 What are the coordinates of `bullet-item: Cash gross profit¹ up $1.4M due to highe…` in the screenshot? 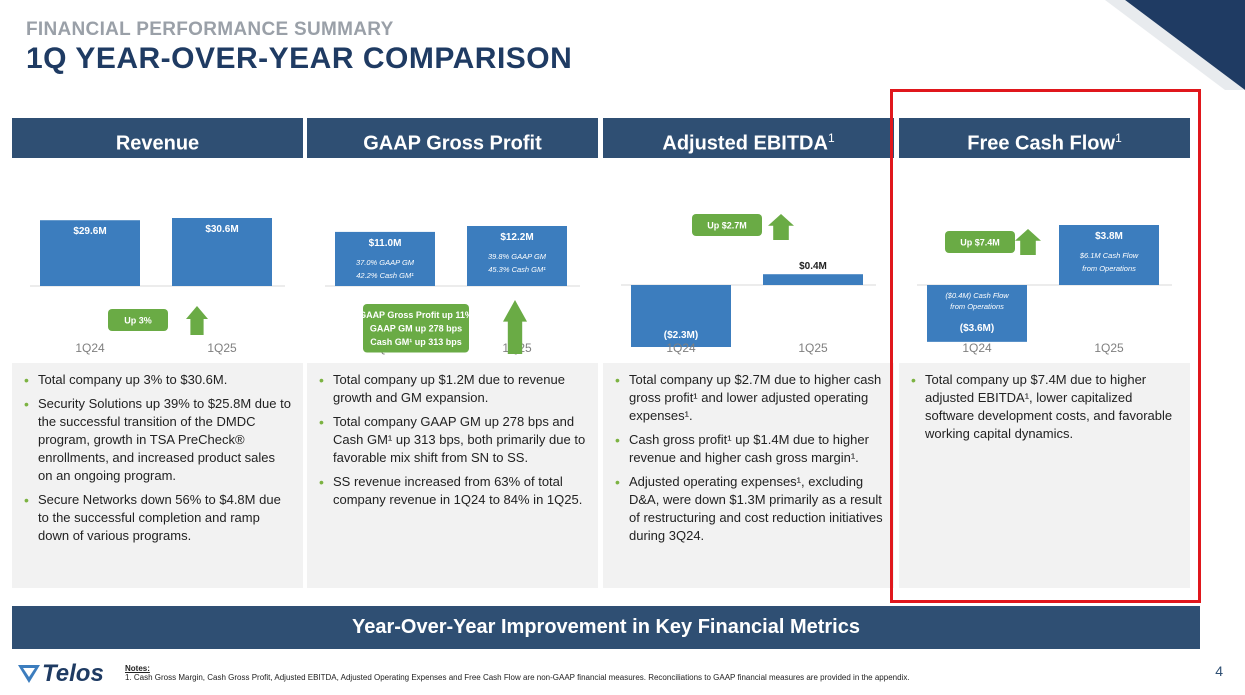 It's located at (749, 449).